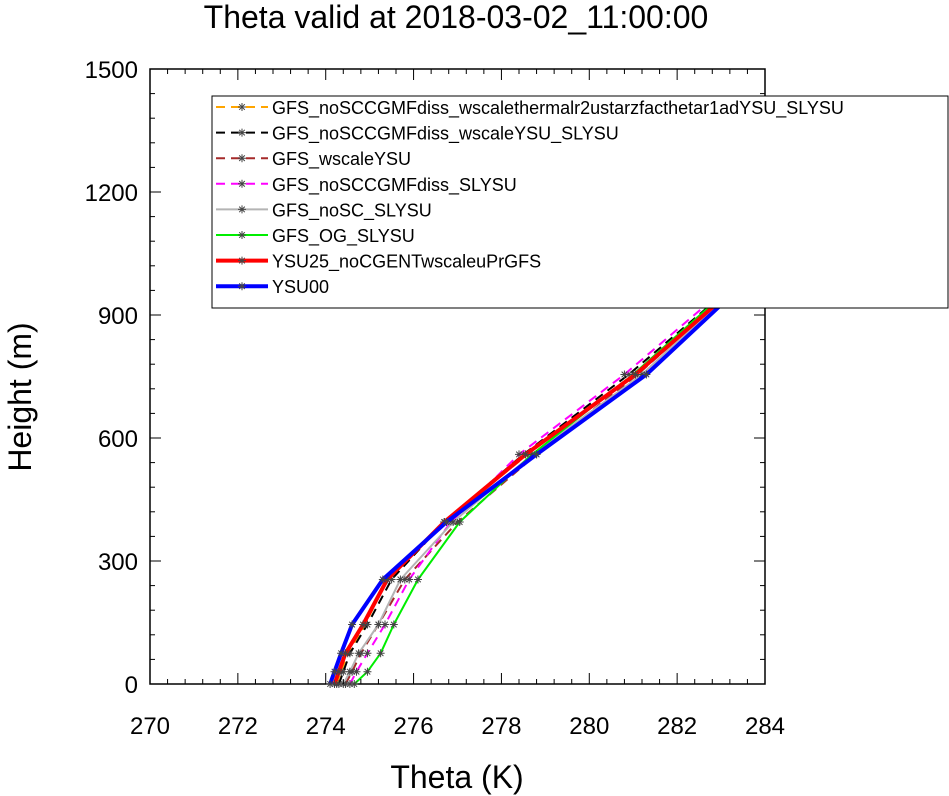 This screenshot has height=796, width=949. What do you see at coordinates (300, 287) in the screenshot?
I see `legend-label: YSU00` at bounding box center [300, 287].